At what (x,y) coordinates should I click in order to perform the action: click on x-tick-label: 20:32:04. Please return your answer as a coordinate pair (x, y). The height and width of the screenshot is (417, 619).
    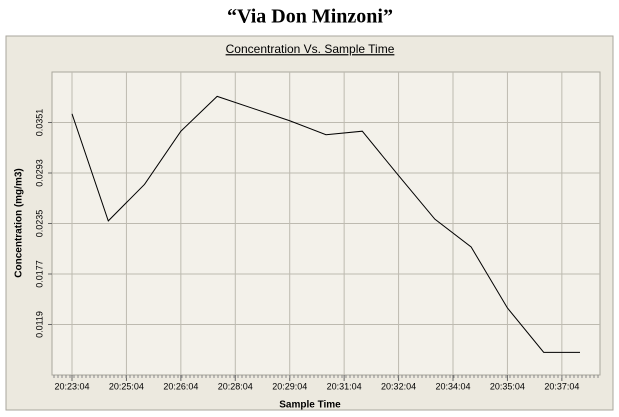
    Looking at the image, I should click on (398, 386).